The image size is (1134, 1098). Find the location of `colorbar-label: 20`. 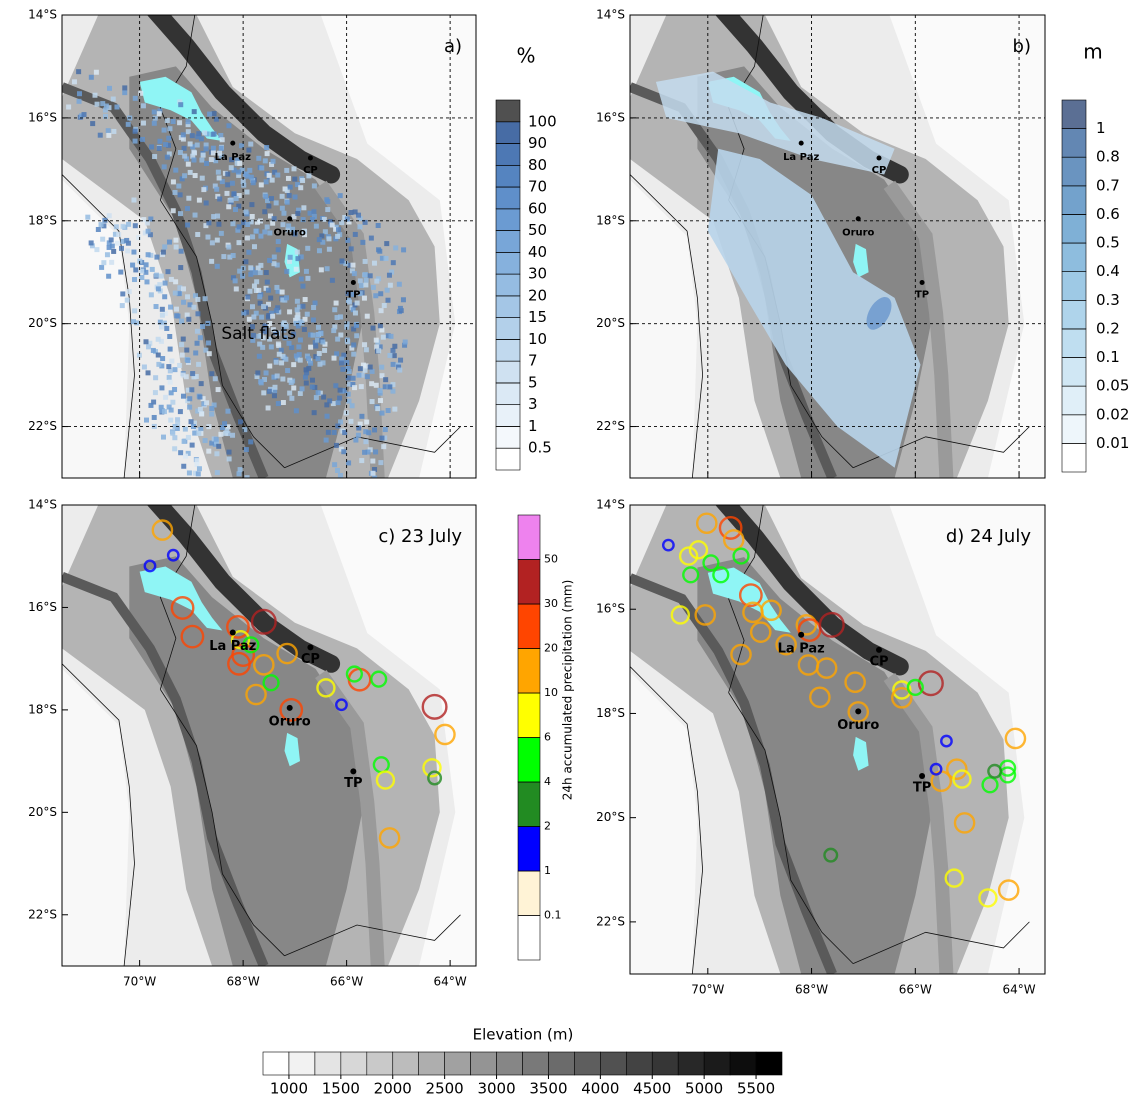

colorbar-label: 20 is located at coordinates (551, 648).